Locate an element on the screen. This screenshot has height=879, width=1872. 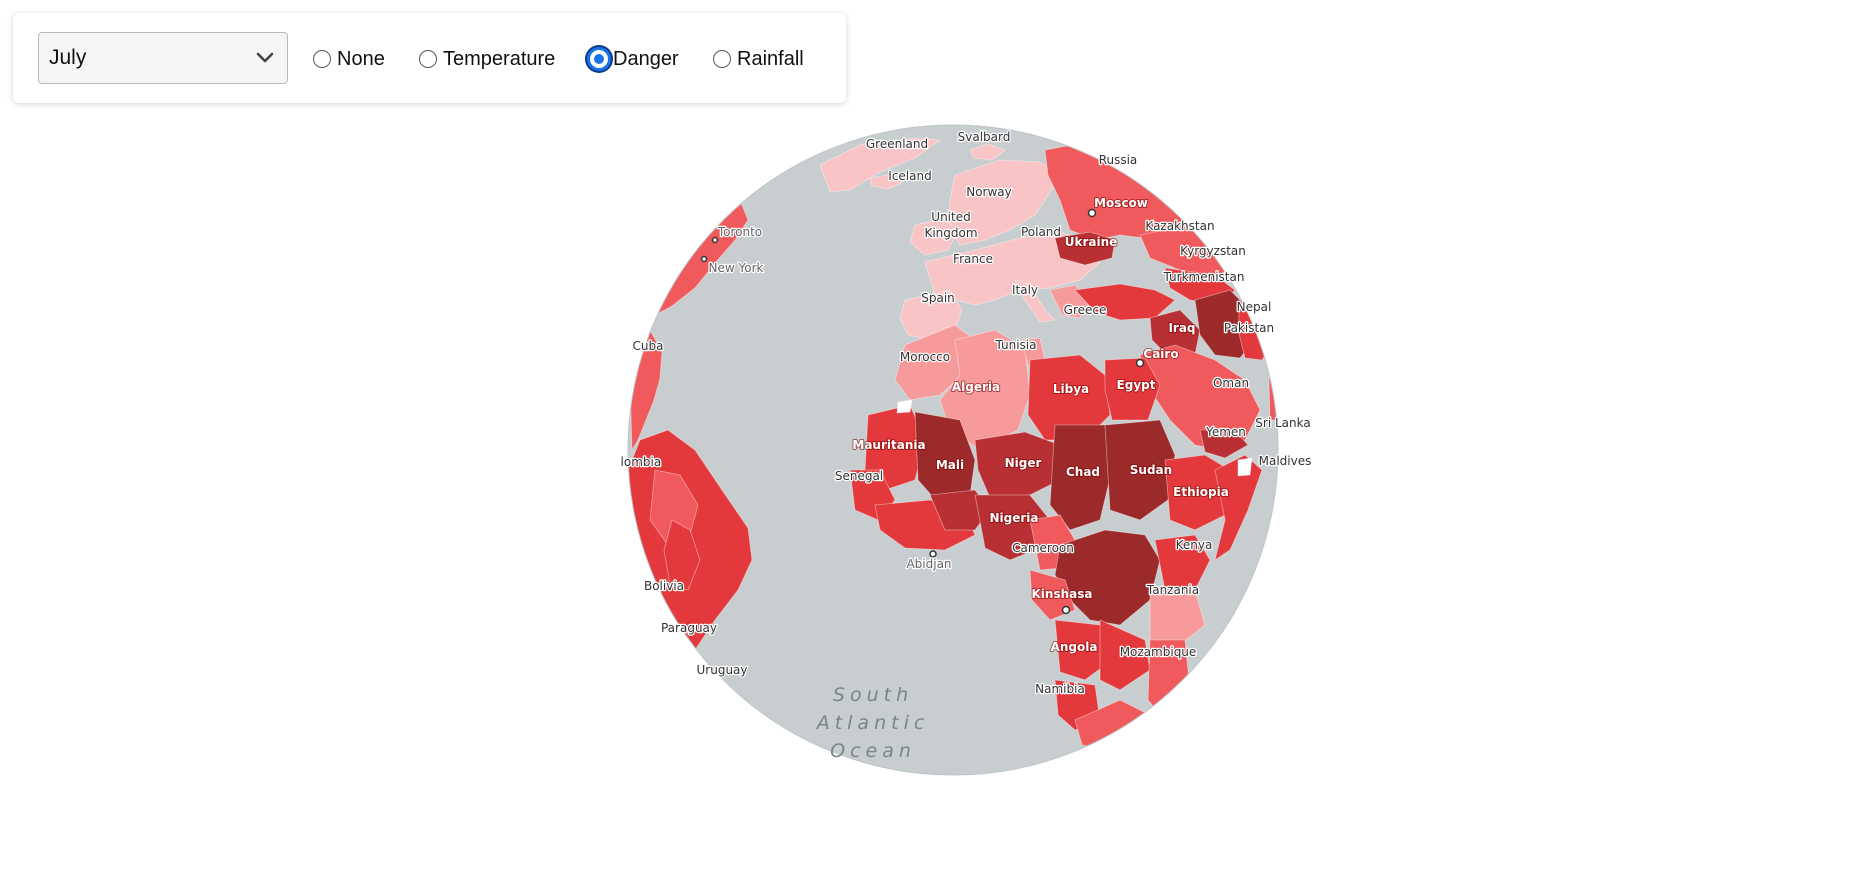
label-libya: Libya is located at coordinates (1071, 389).